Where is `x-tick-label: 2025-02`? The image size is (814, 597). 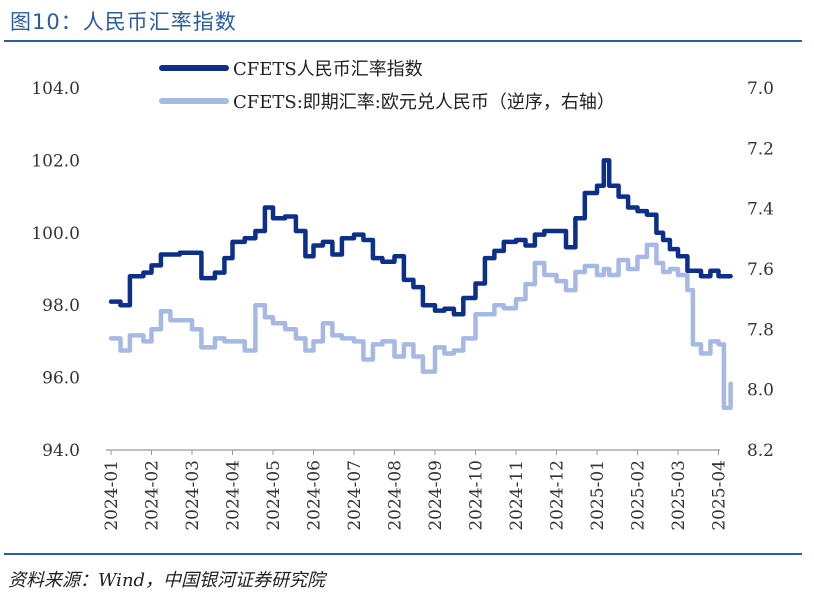
x-tick-label: 2025-02 is located at coordinates (639, 495).